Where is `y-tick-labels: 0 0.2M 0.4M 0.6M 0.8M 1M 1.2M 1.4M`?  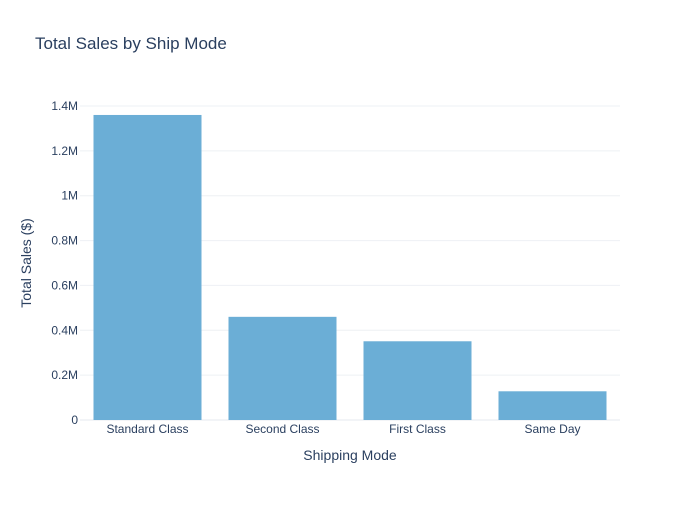 y-tick-labels: 0 0.2M 0.4M 0.6M 0.8M 1M 1.2M 1.4M is located at coordinates (64, 263).